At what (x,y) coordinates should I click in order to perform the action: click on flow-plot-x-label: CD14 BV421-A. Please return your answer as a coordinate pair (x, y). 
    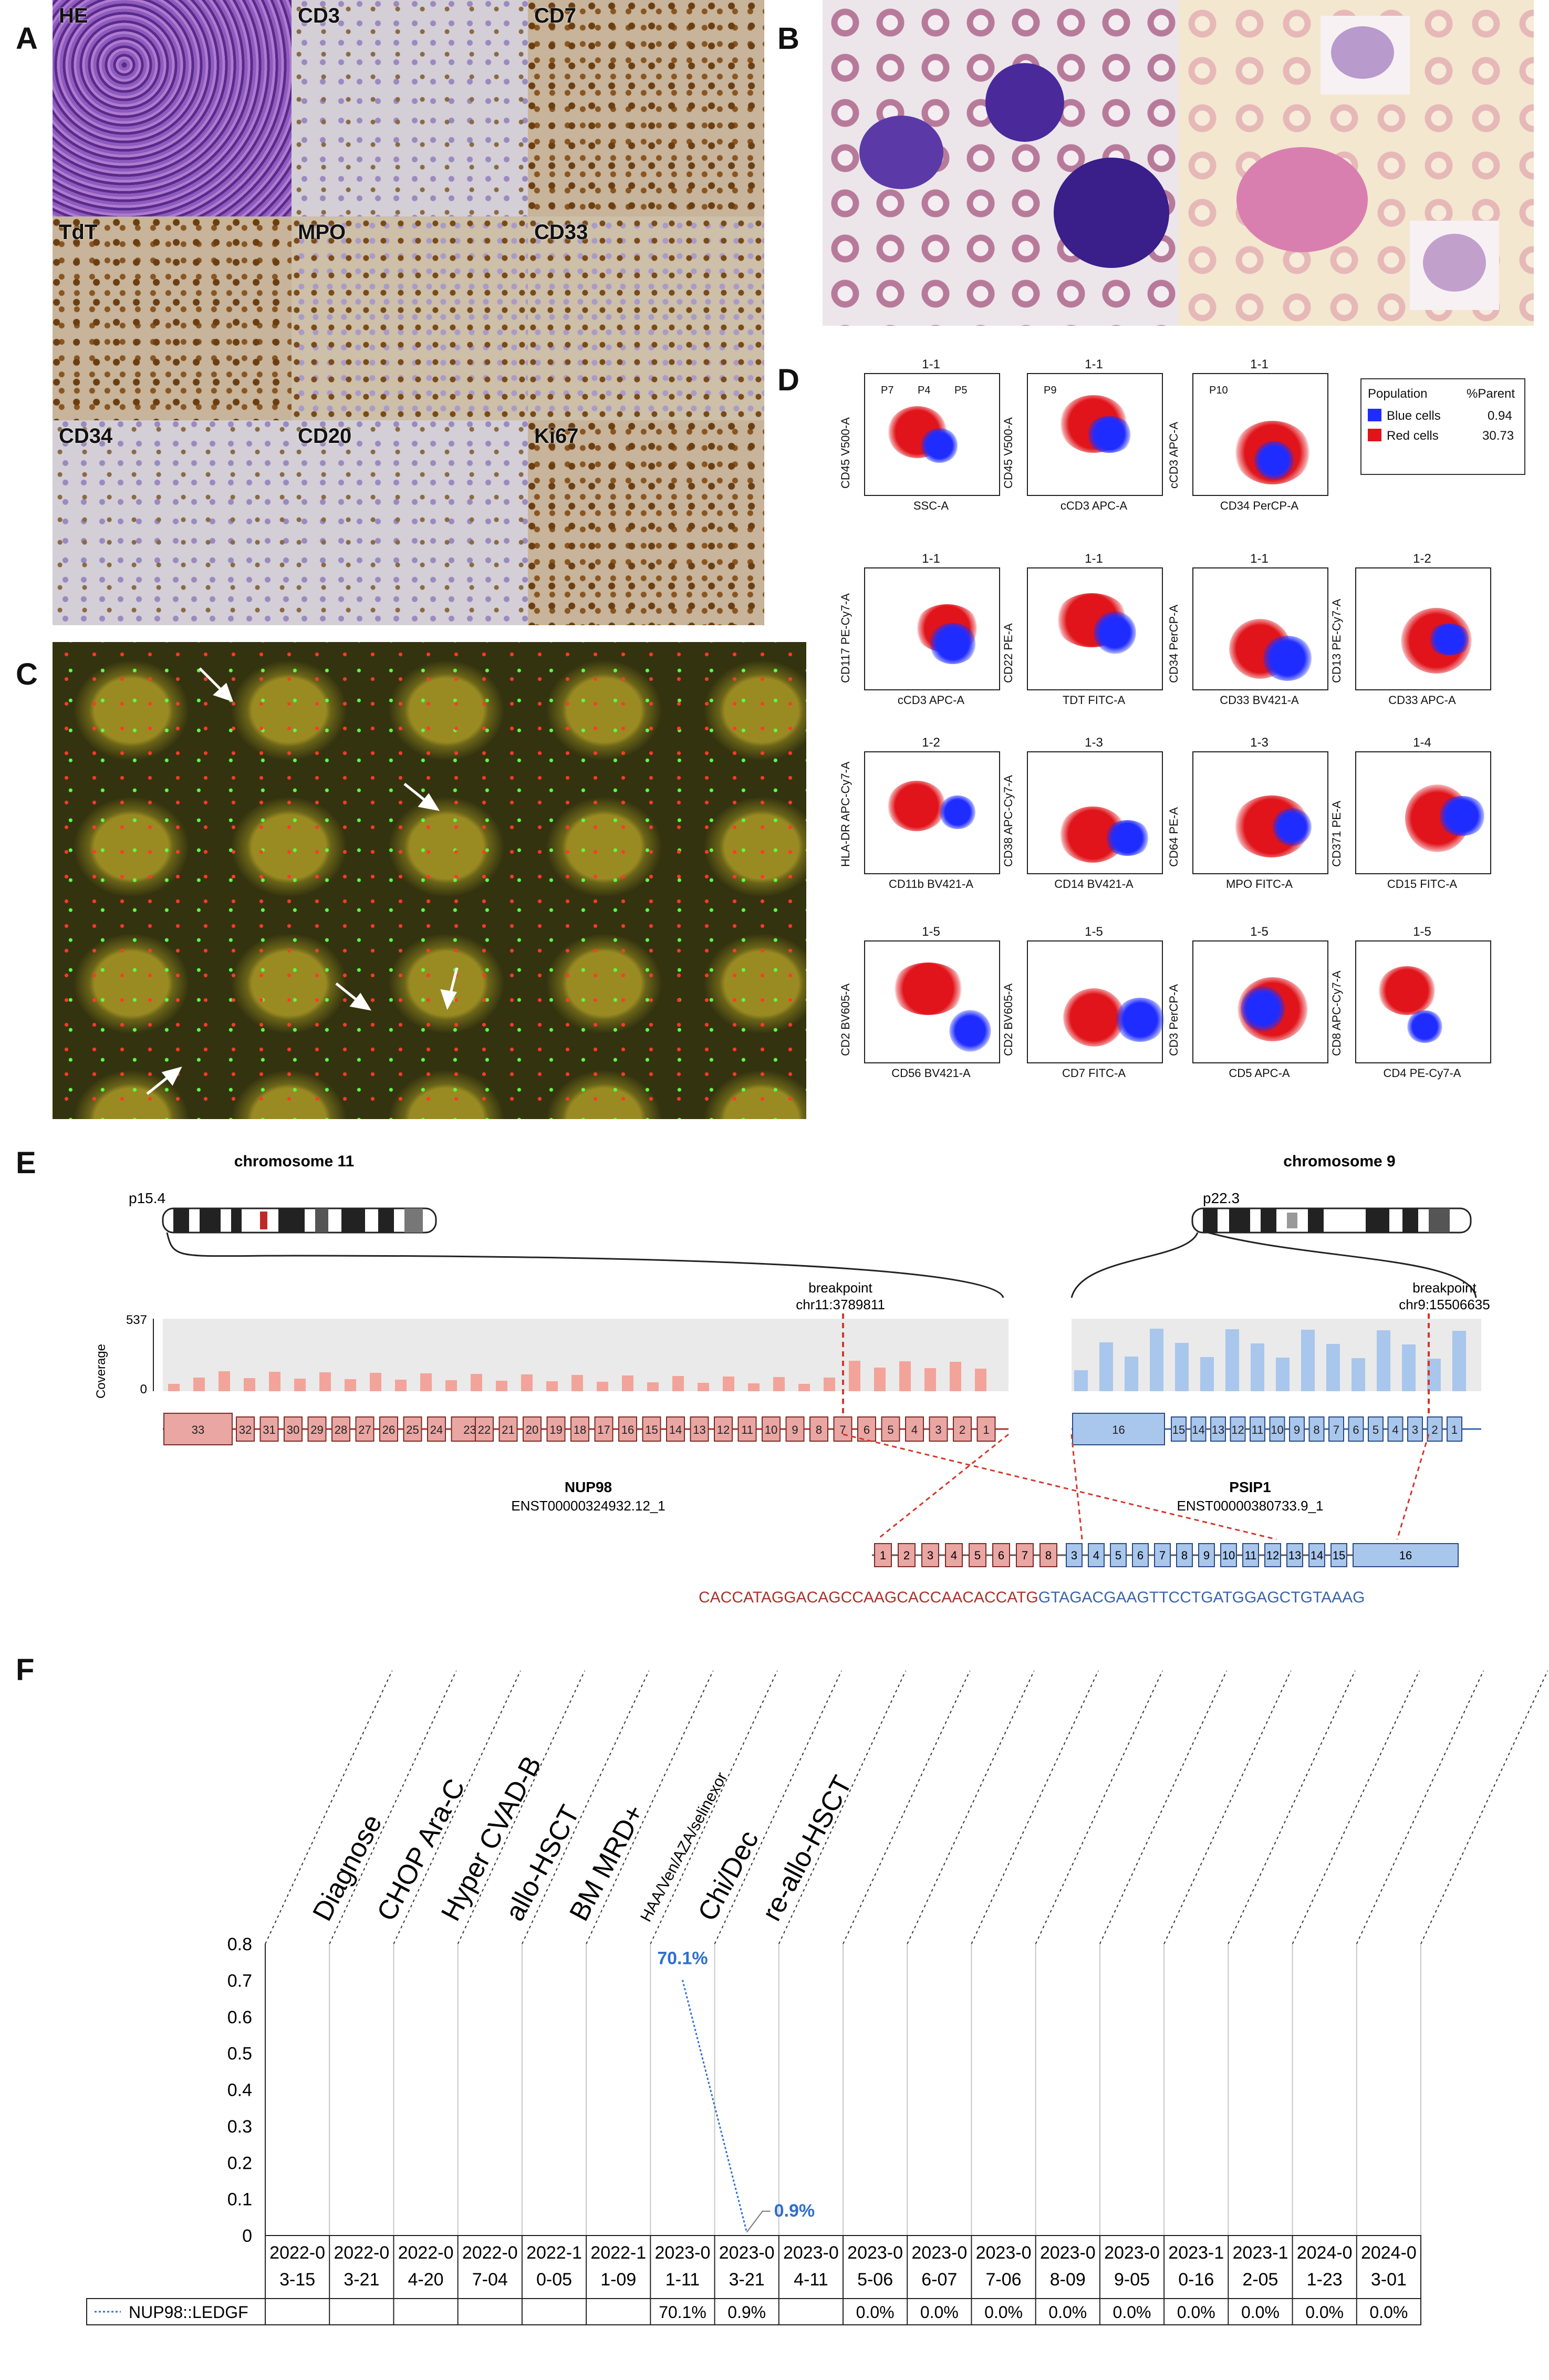
    Looking at the image, I should click on (1094, 884).